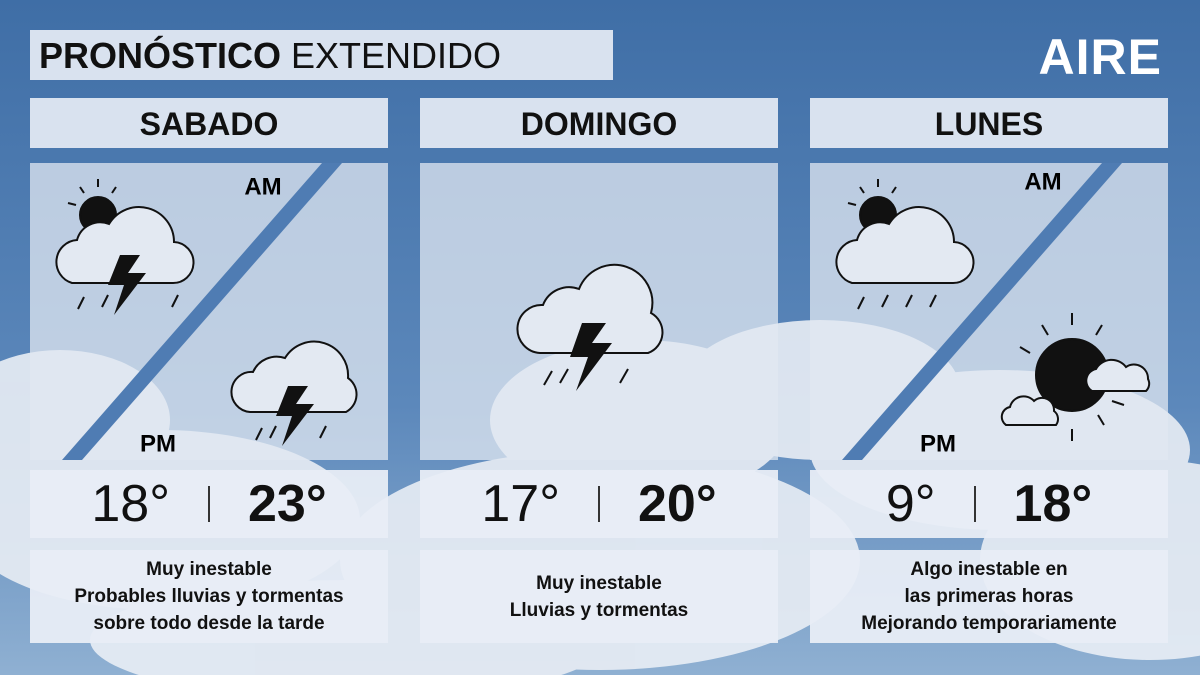 The width and height of the screenshot is (1200, 675). I want to click on day-name: DOMINGO, so click(599, 123).